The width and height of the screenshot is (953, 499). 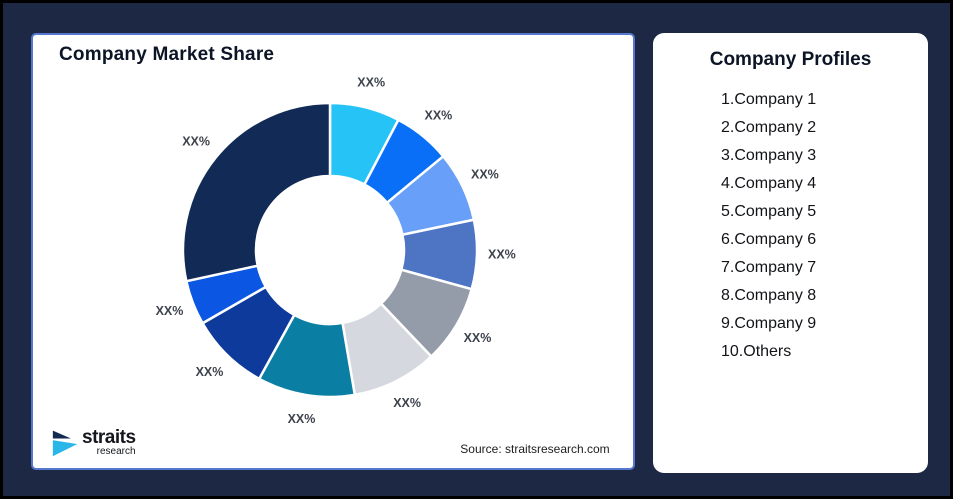 What do you see at coordinates (167, 54) in the screenshot?
I see `chart-title: Company Market Share` at bounding box center [167, 54].